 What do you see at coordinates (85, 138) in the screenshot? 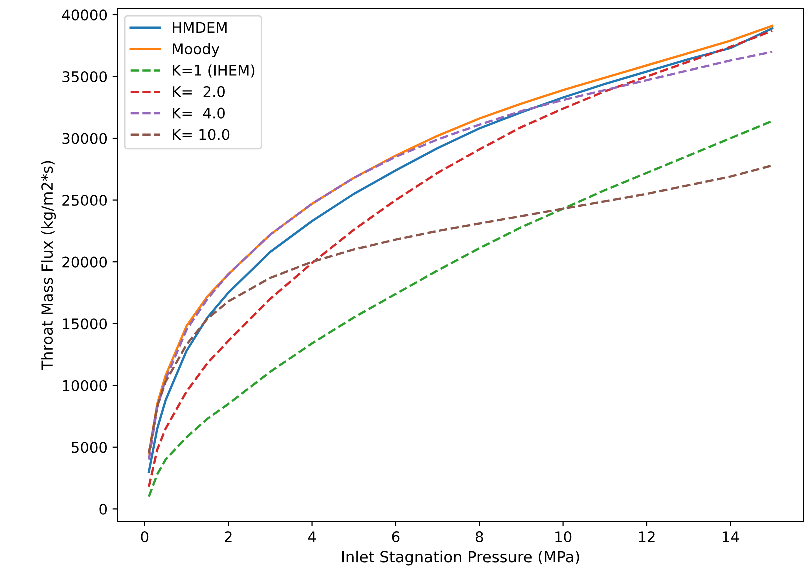
I see `y-tick-label: 30000` at bounding box center [85, 138].